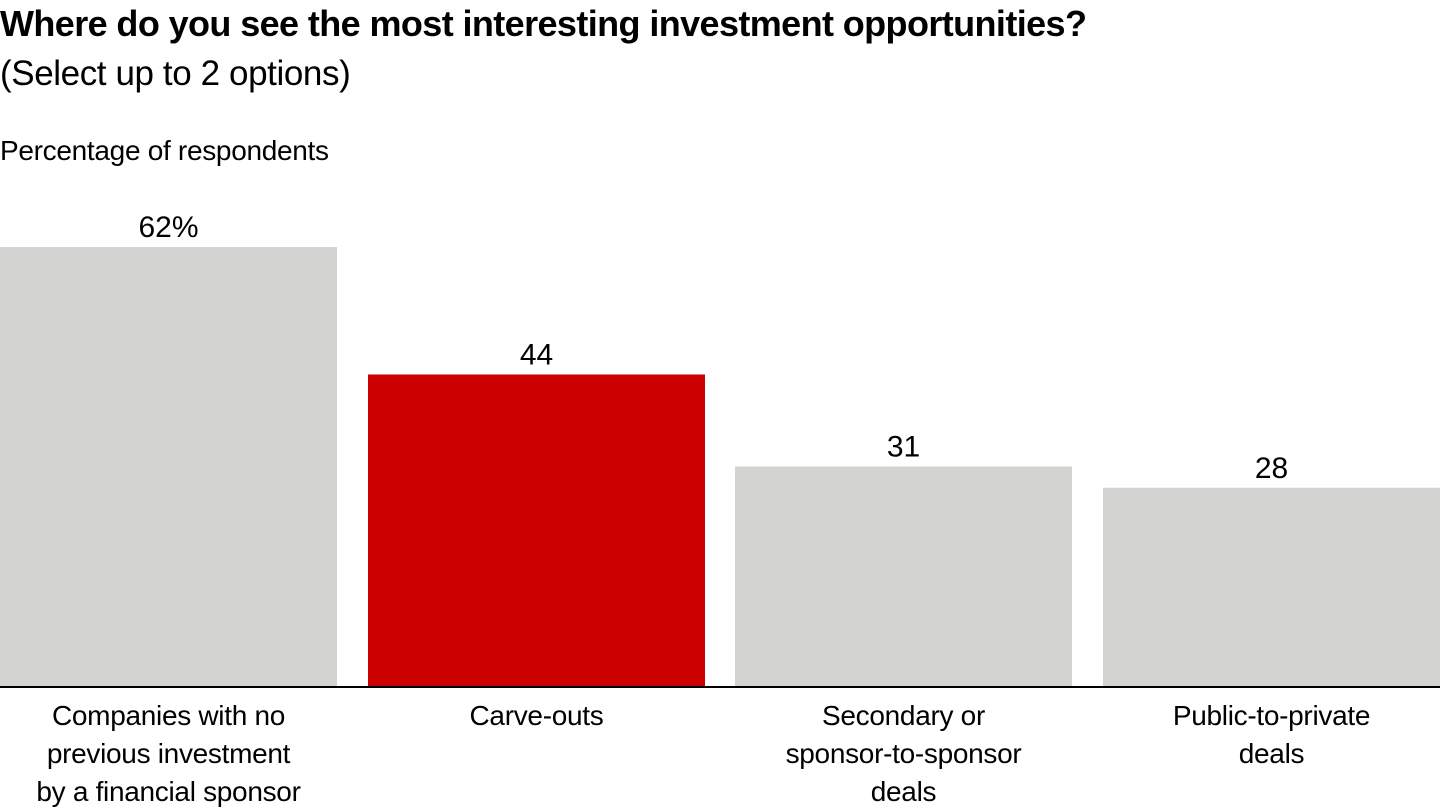 This screenshot has height=811, width=1440. What do you see at coordinates (536, 354) in the screenshot?
I see `data-label-2: 44` at bounding box center [536, 354].